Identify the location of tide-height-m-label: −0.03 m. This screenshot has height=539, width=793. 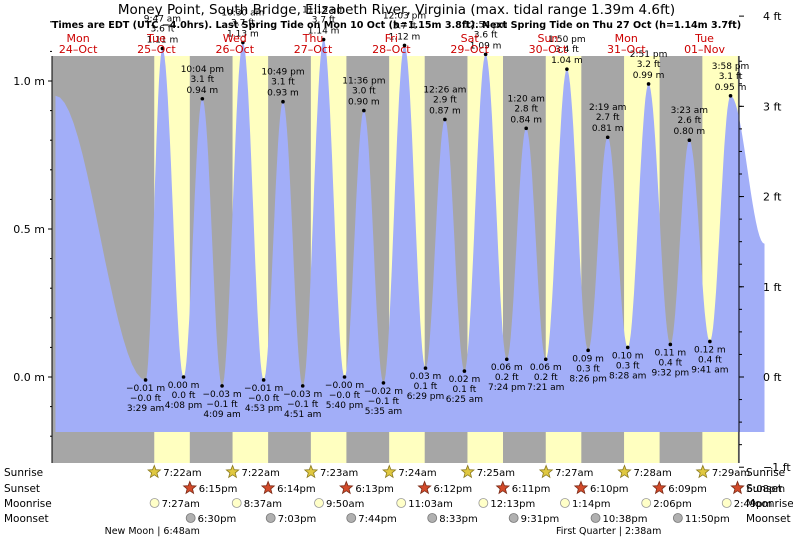
(302, 395).